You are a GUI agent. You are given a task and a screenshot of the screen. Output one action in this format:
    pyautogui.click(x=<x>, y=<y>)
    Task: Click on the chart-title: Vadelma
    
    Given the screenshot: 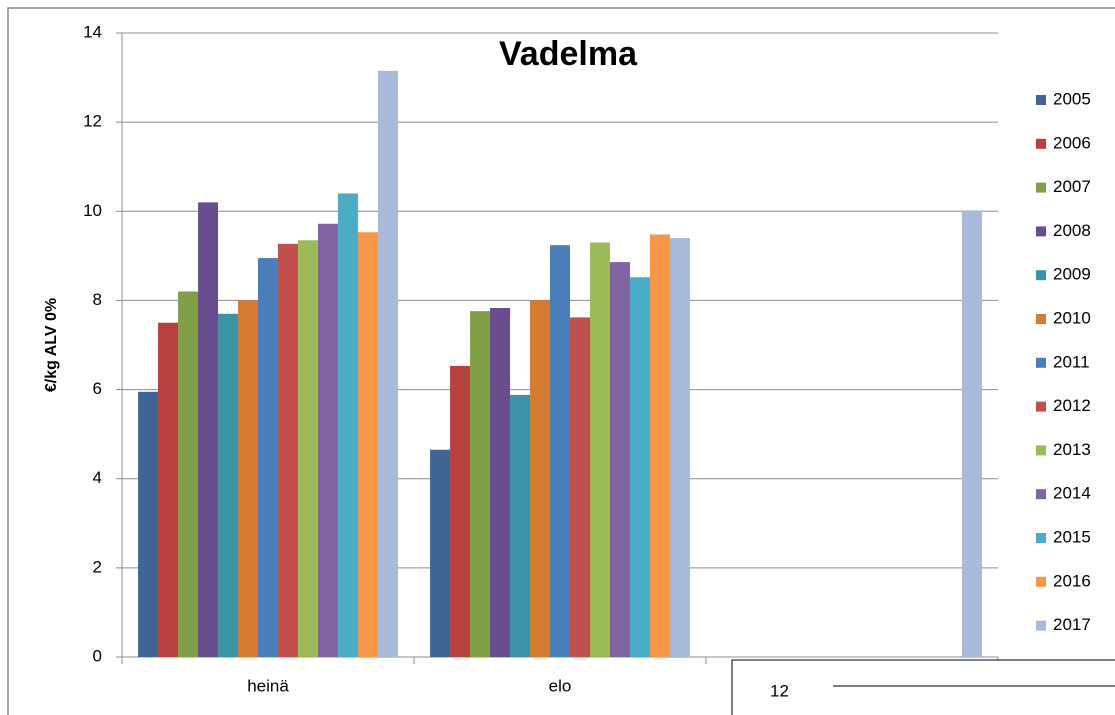 What is the action you would take?
    pyautogui.click(x=568, y=54)
    